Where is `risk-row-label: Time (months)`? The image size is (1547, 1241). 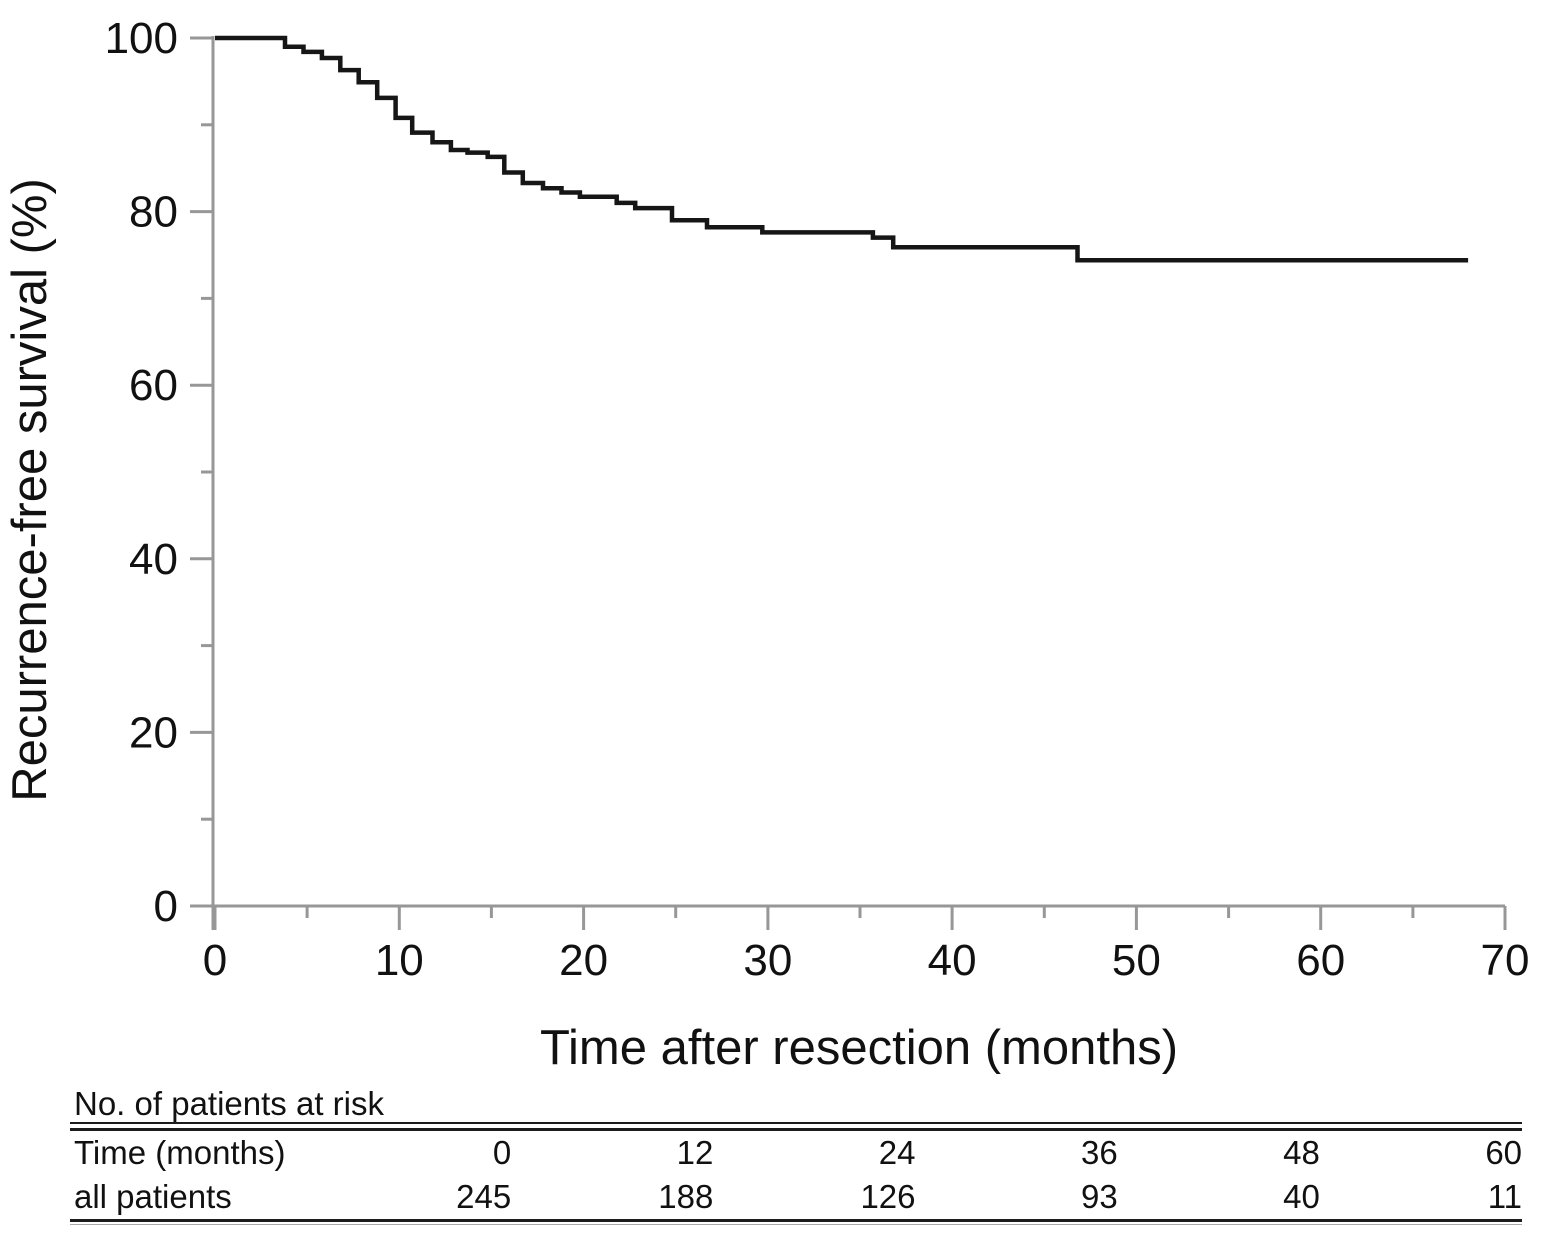 risk-row-label: Time (months) is located at coordinates (180, 1152).